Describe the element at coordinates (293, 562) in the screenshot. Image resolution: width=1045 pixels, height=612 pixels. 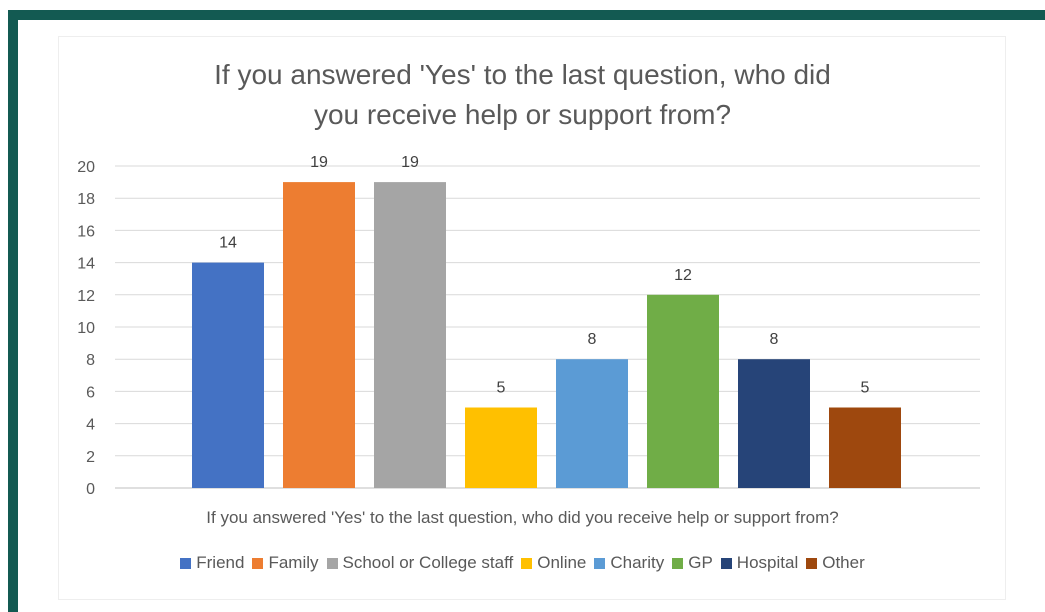
I see `legend-label: Family` at that location.